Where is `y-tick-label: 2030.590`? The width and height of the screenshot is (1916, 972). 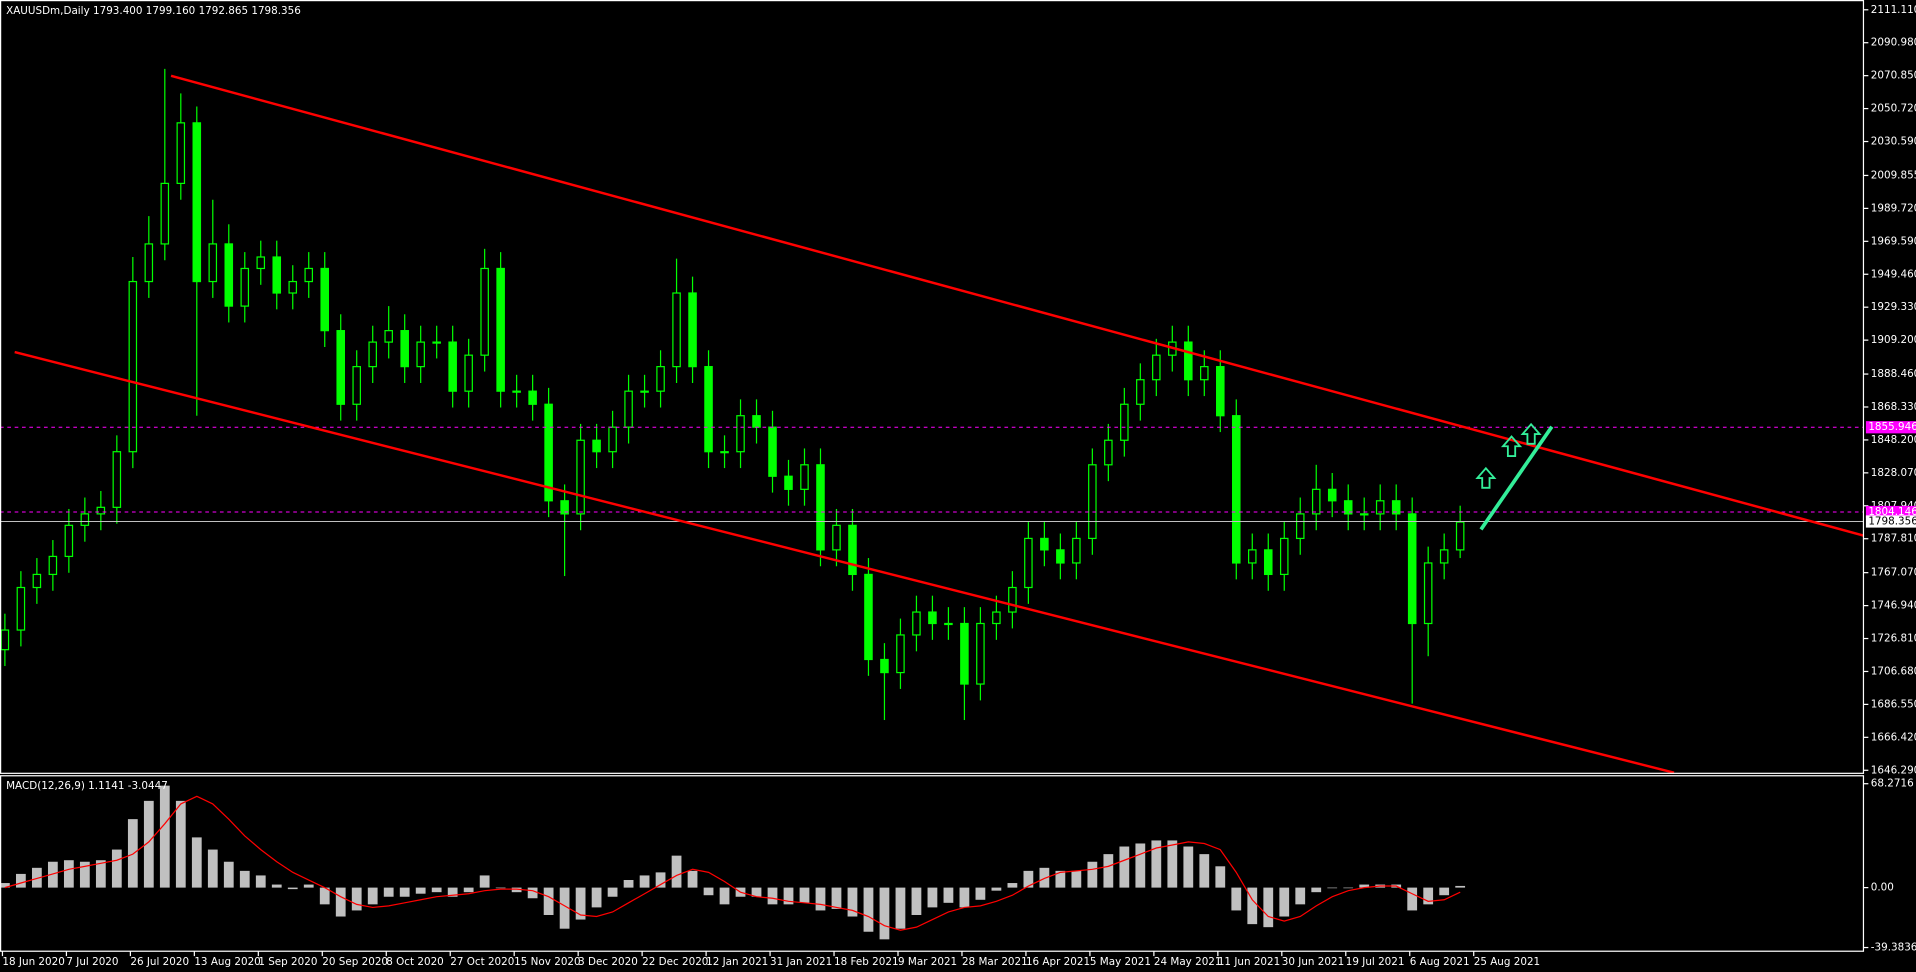 y-tick-label: 2030.590 is located at coordinates (1893, 142).